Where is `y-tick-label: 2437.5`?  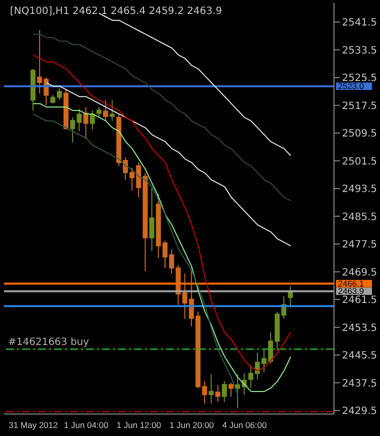
y-tick-label: 2437.5 is located at coordinates (359, 384).